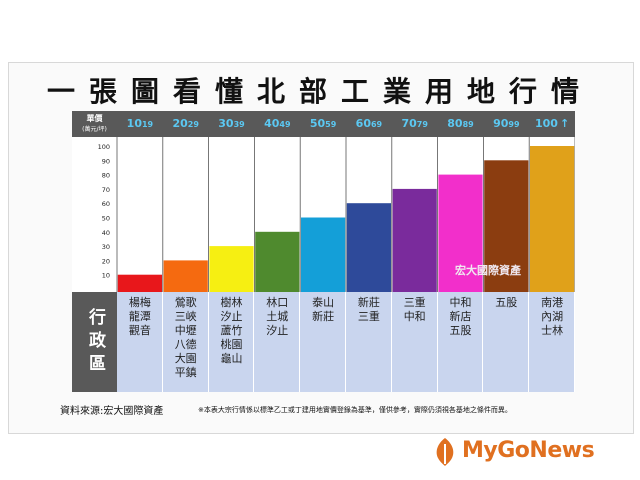 The image size is (640, 480). Describe the element at coordinates (94, 118) in the screenshot. I see `price-label: 單價` at that location.